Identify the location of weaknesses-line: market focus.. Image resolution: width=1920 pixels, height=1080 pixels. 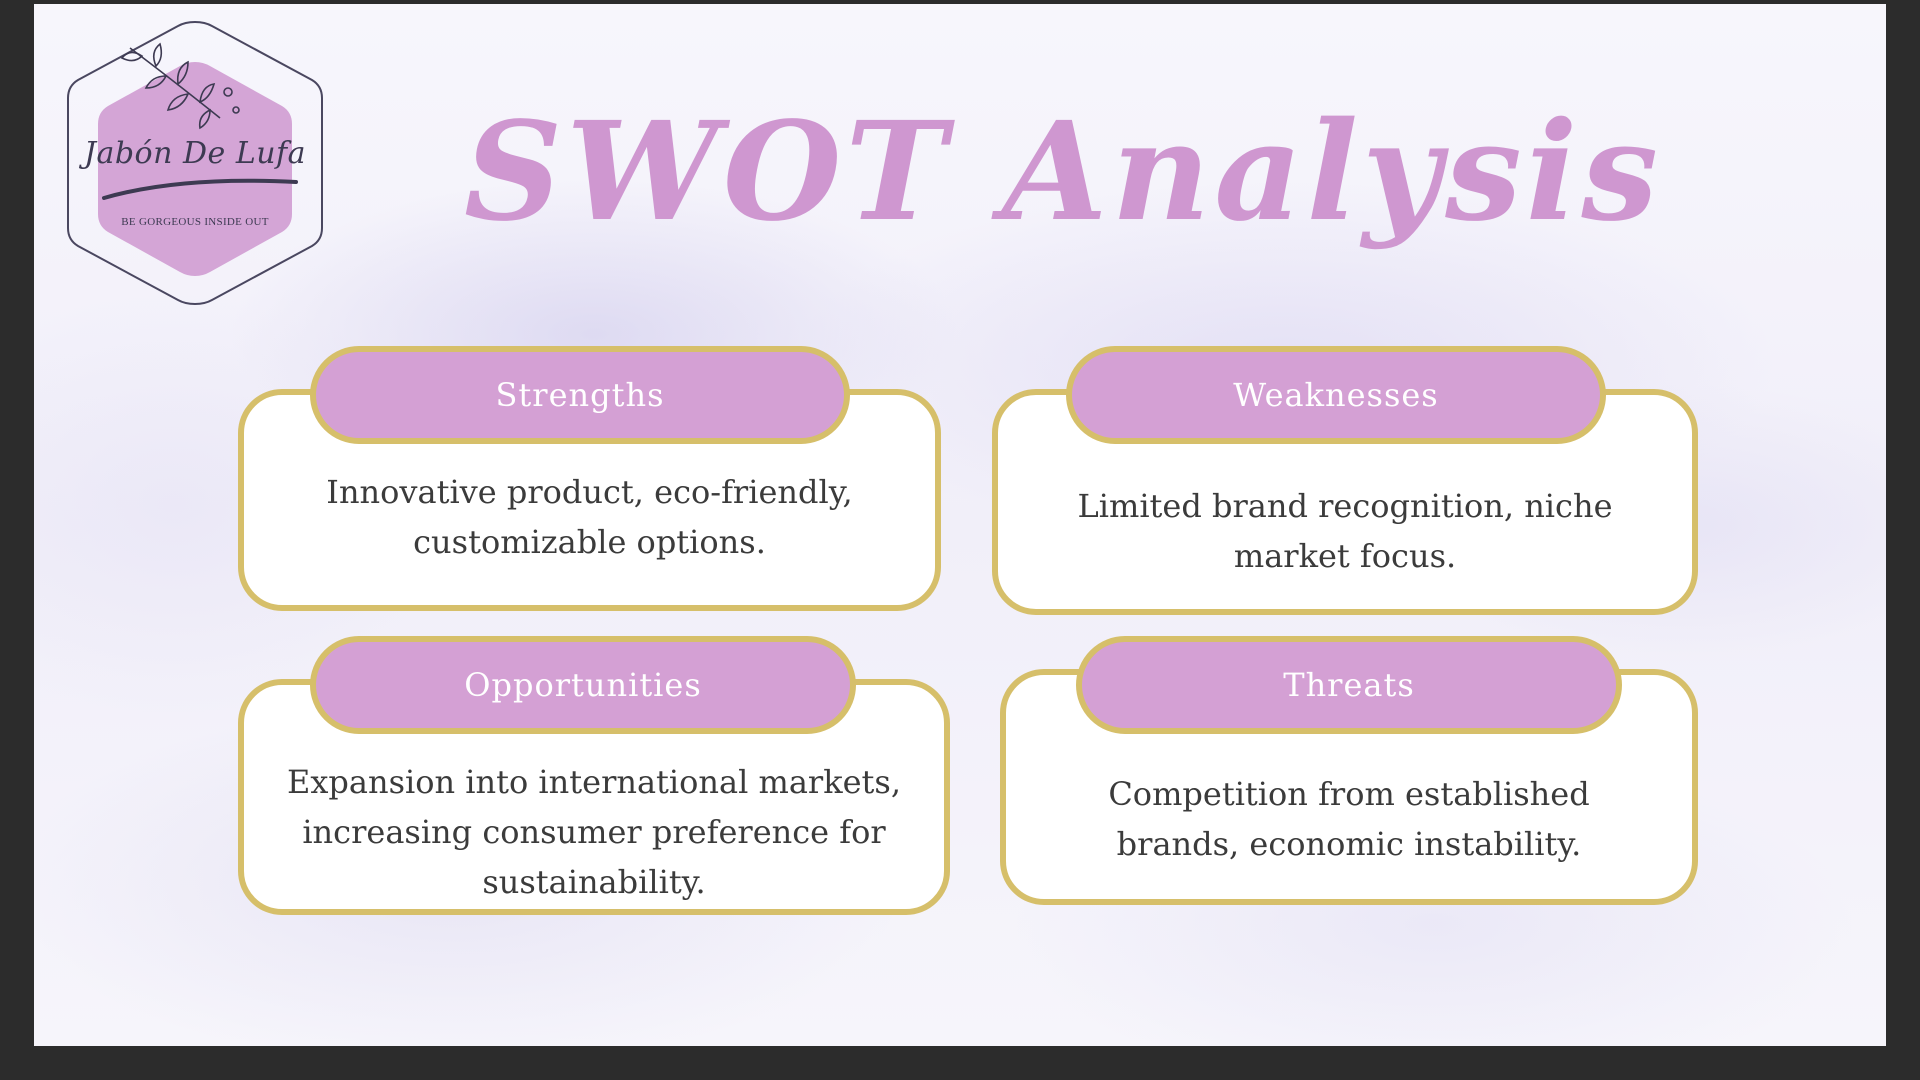
(1345, 556).